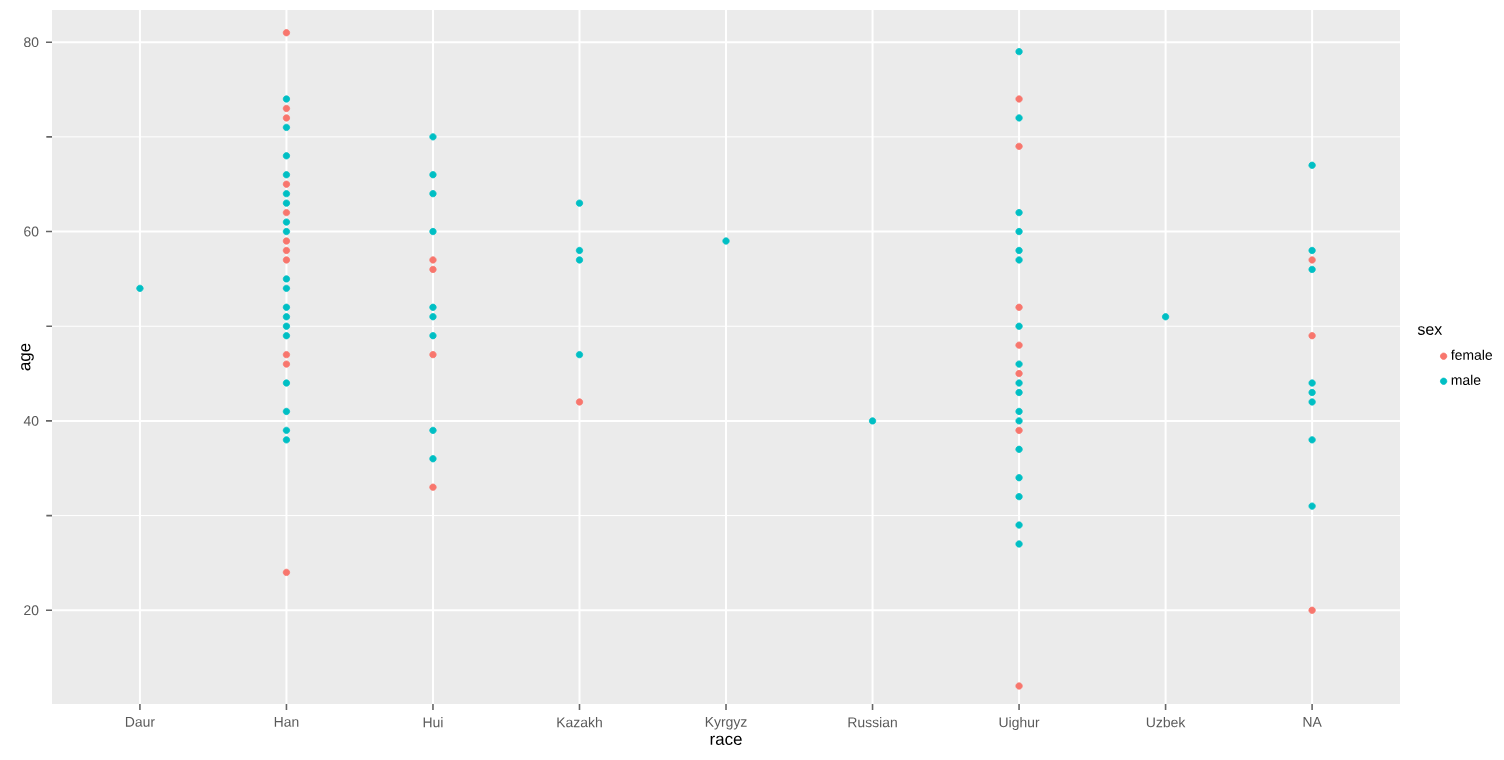 Image resolution: width=1504 pixels, height=760 pixels. Describe the element at coordinates (726, 740) in the screenshot. I see `x-axis-title: race` at that location.